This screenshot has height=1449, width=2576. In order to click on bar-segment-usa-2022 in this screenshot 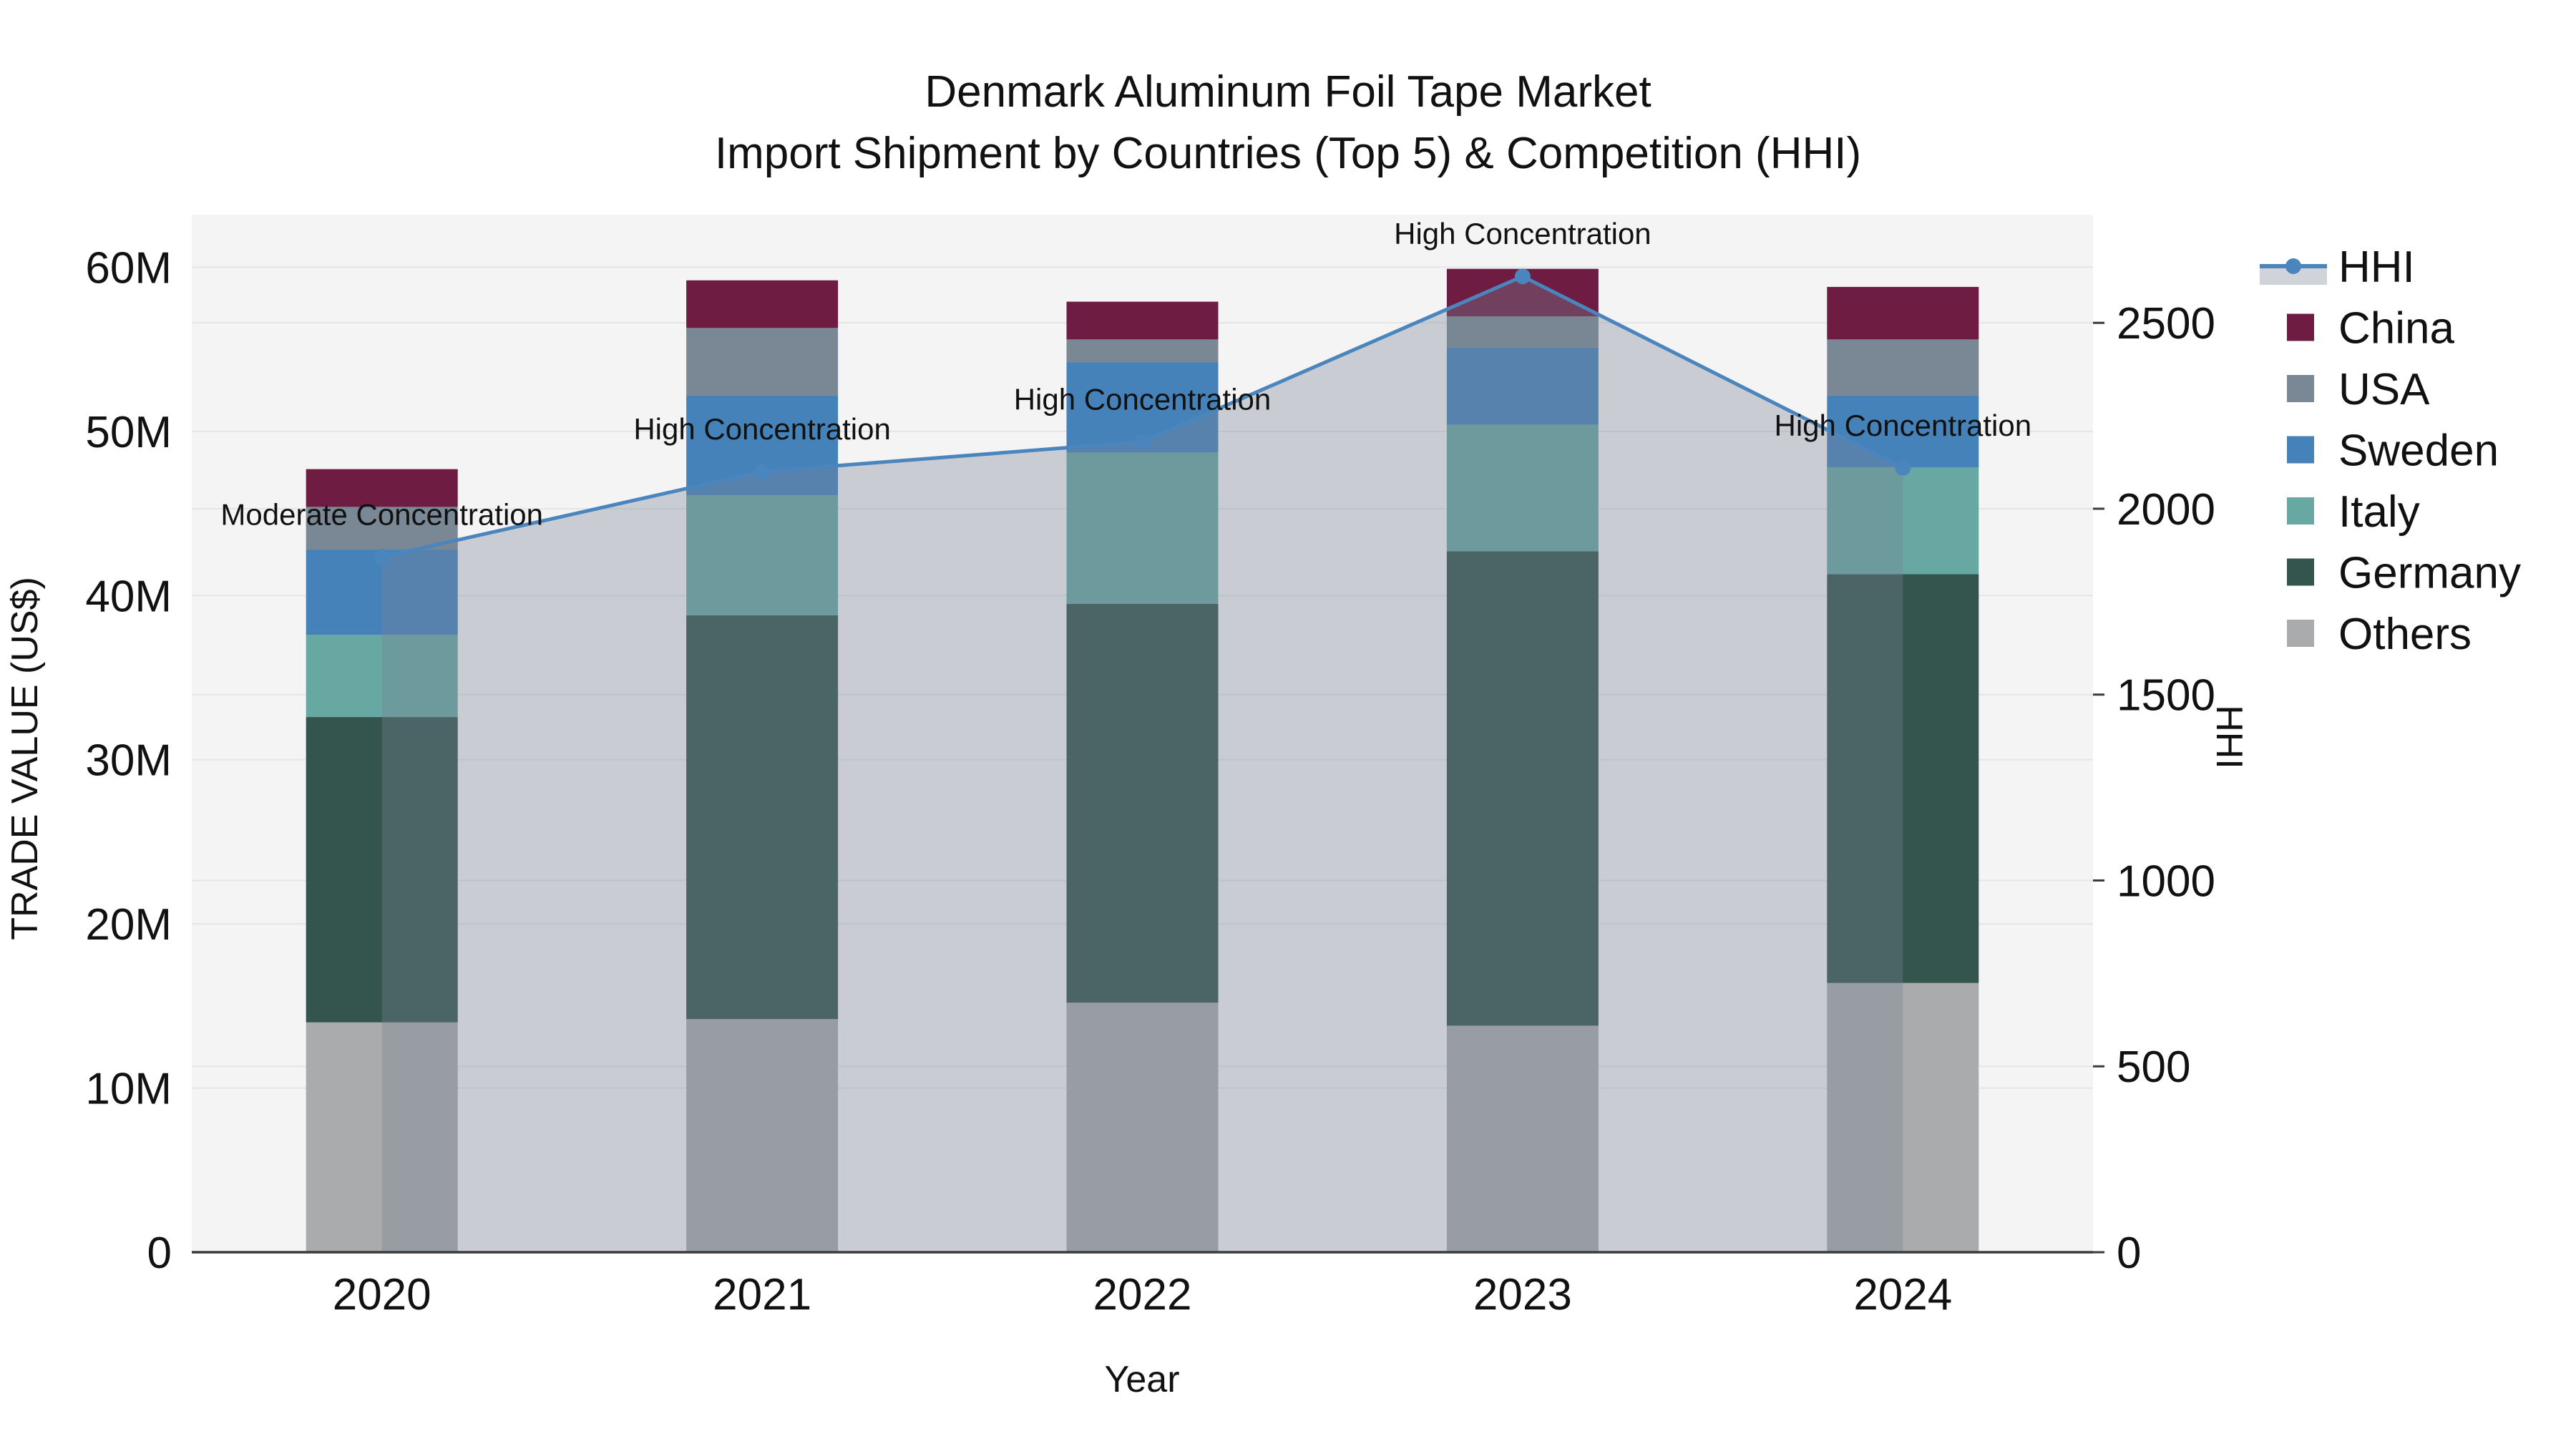, I will do `click(1142, 351)`.